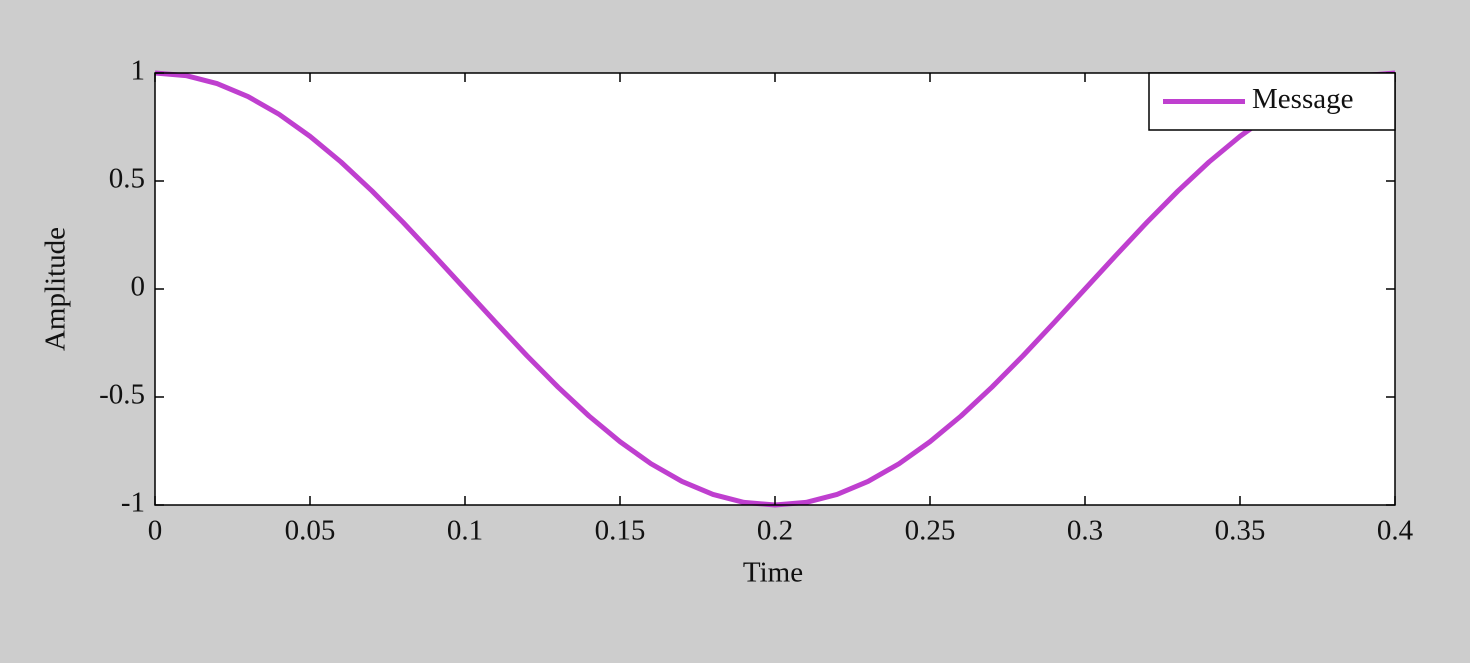 This screenshot has width=1470, height=663. Describe the element at coordinates (1302, 99) in the screenshot. I see `legend-label: Message` at that location.